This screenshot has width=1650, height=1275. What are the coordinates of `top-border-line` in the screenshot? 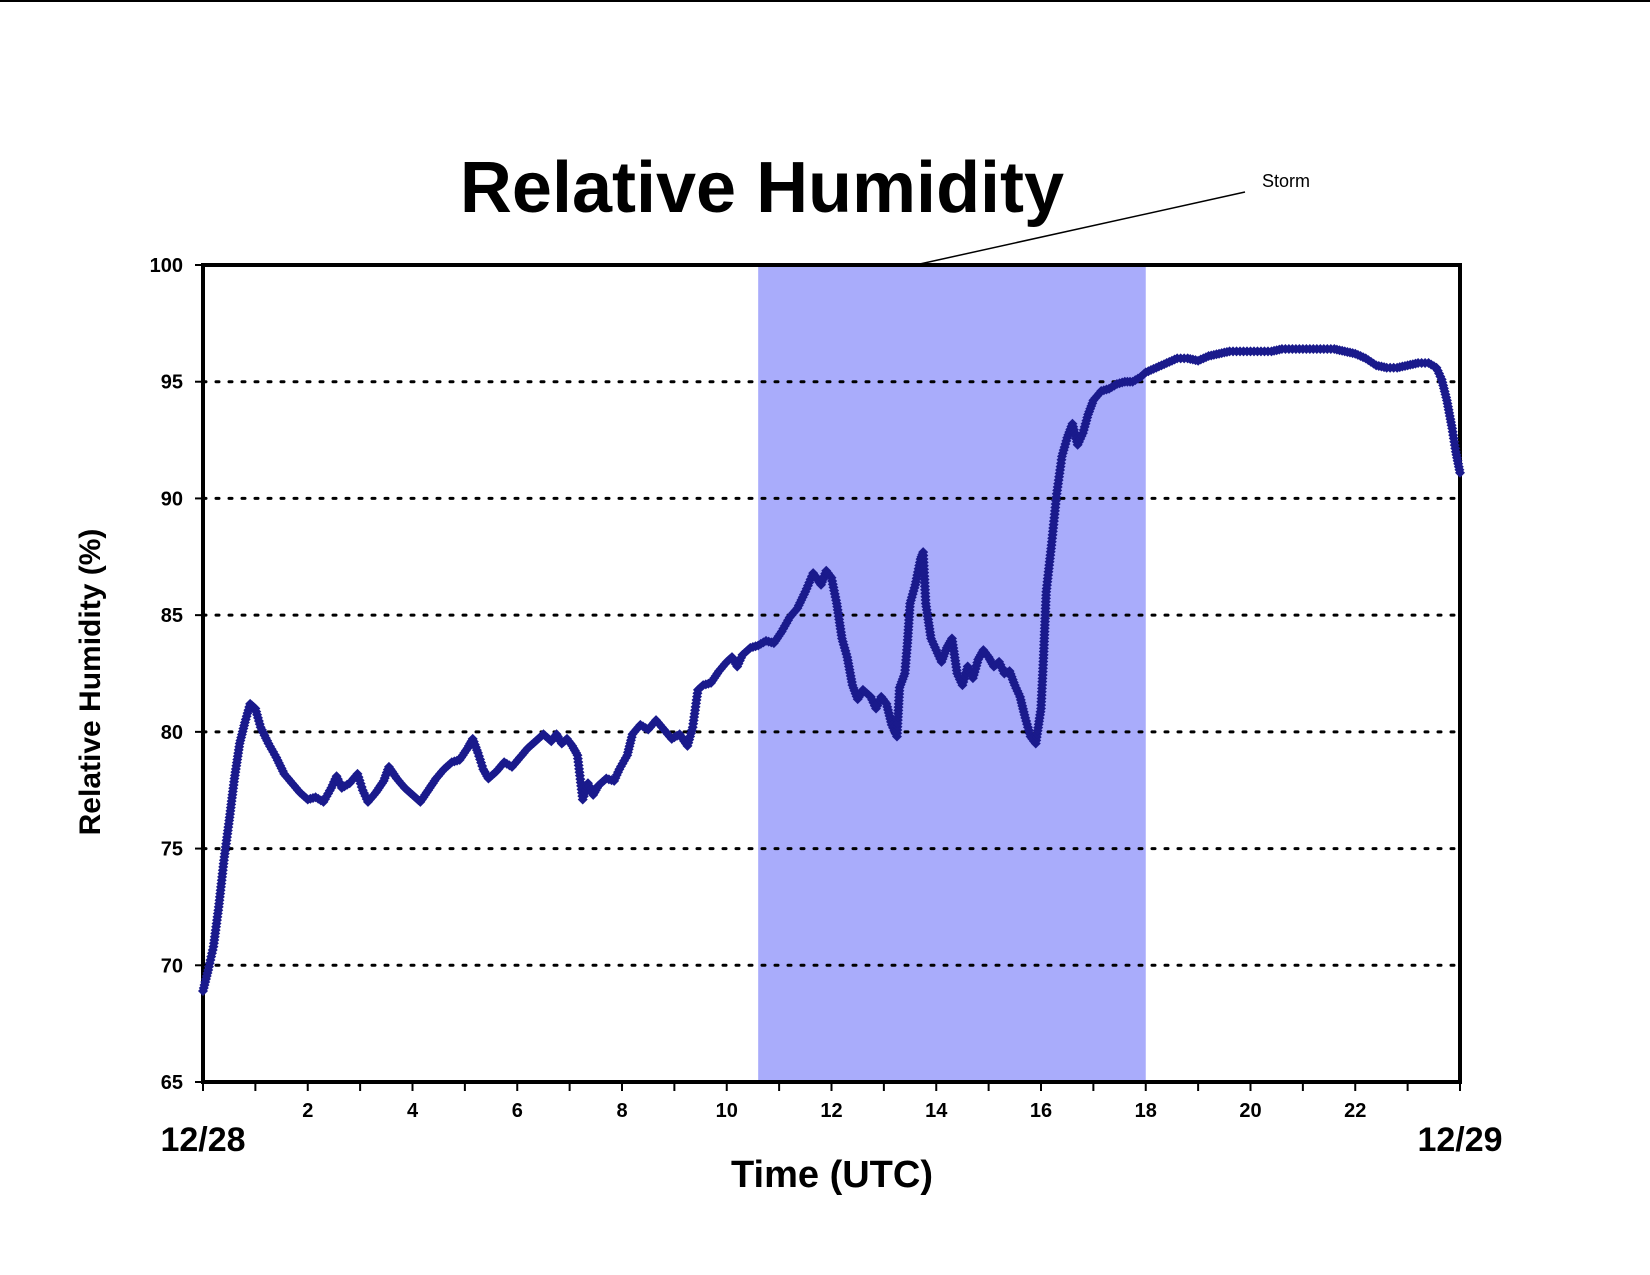 It's located at (825, 1).